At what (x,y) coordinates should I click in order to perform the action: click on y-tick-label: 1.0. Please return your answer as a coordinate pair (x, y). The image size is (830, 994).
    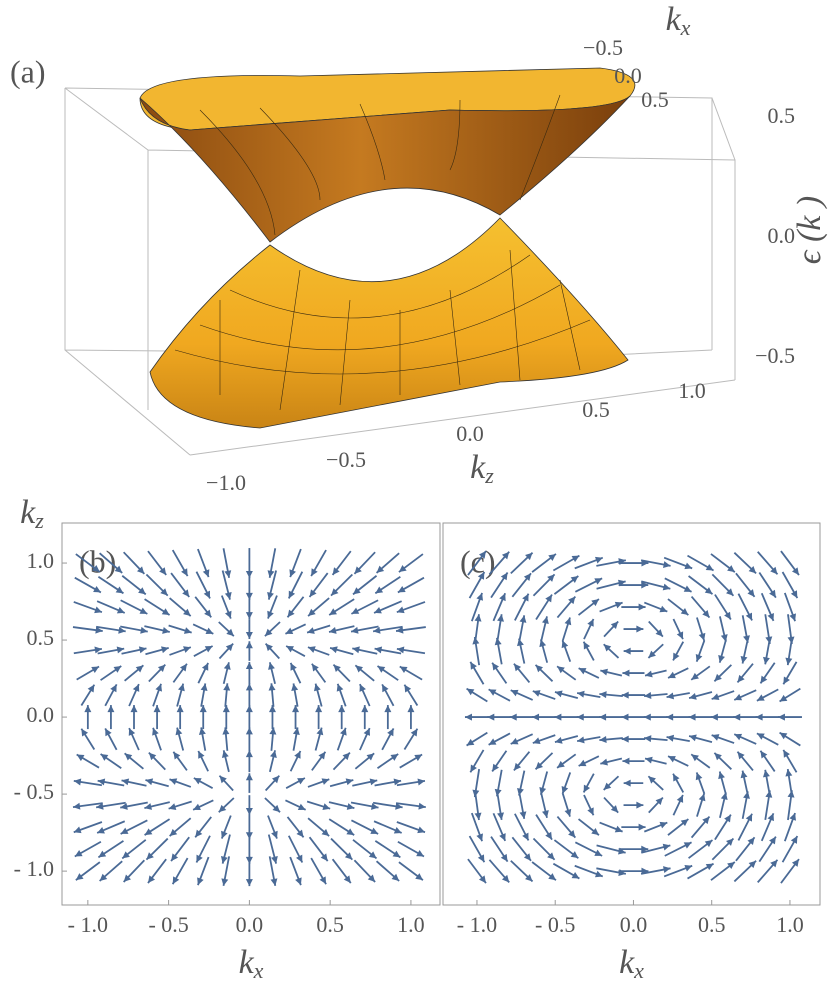
    Looking at the image, I should click on (692, 390).